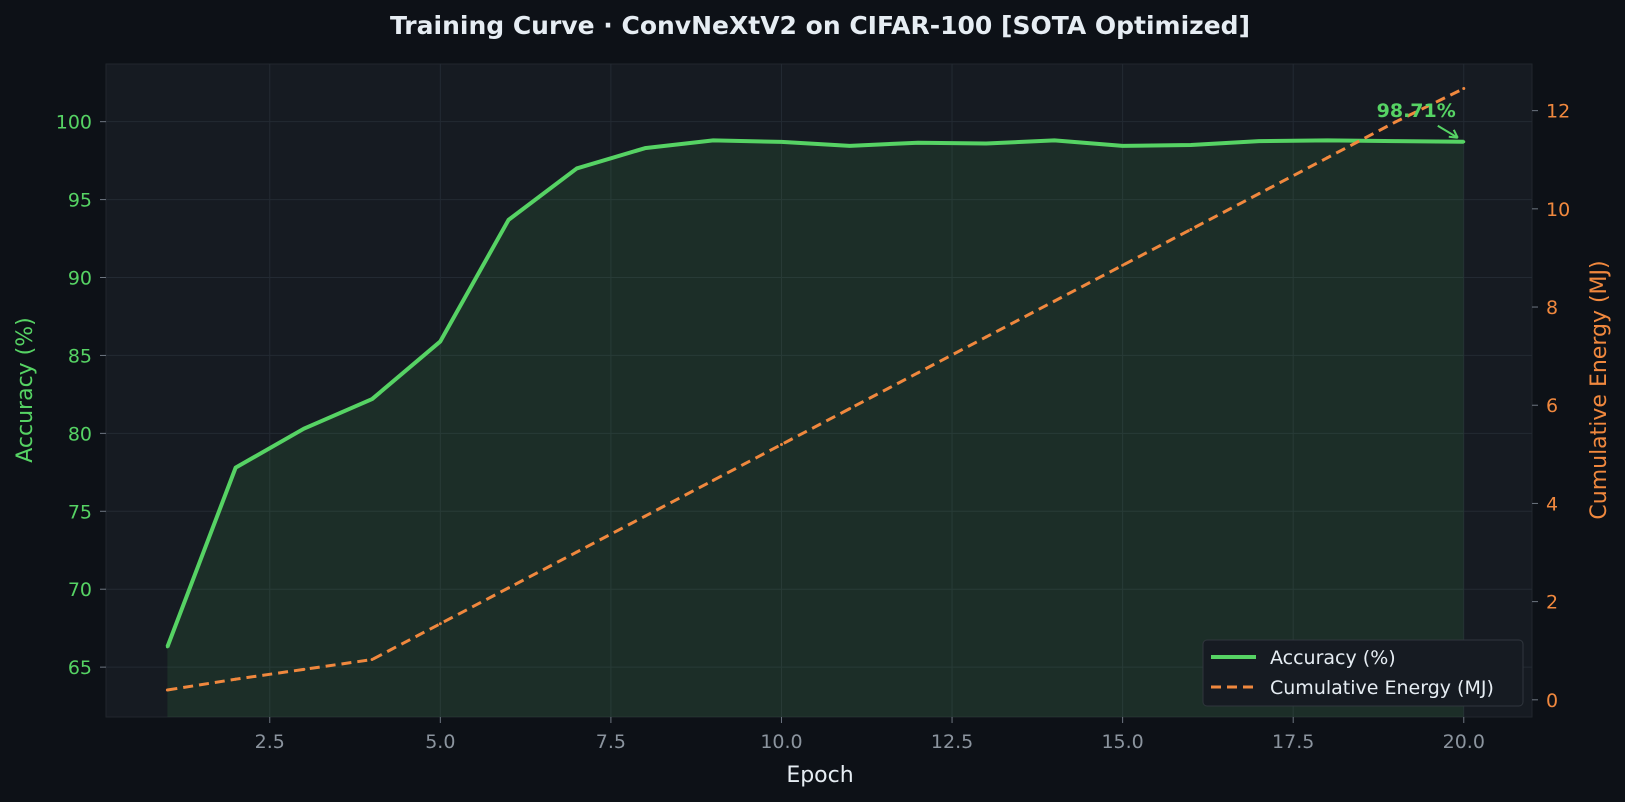 Image resolution: width=1625 pixels, height=802 pixels. What do you see at coordinates (1558, 210) in the screenshot?
I see `y-right-tick-label: 10` at bounding box center [1558, 210].